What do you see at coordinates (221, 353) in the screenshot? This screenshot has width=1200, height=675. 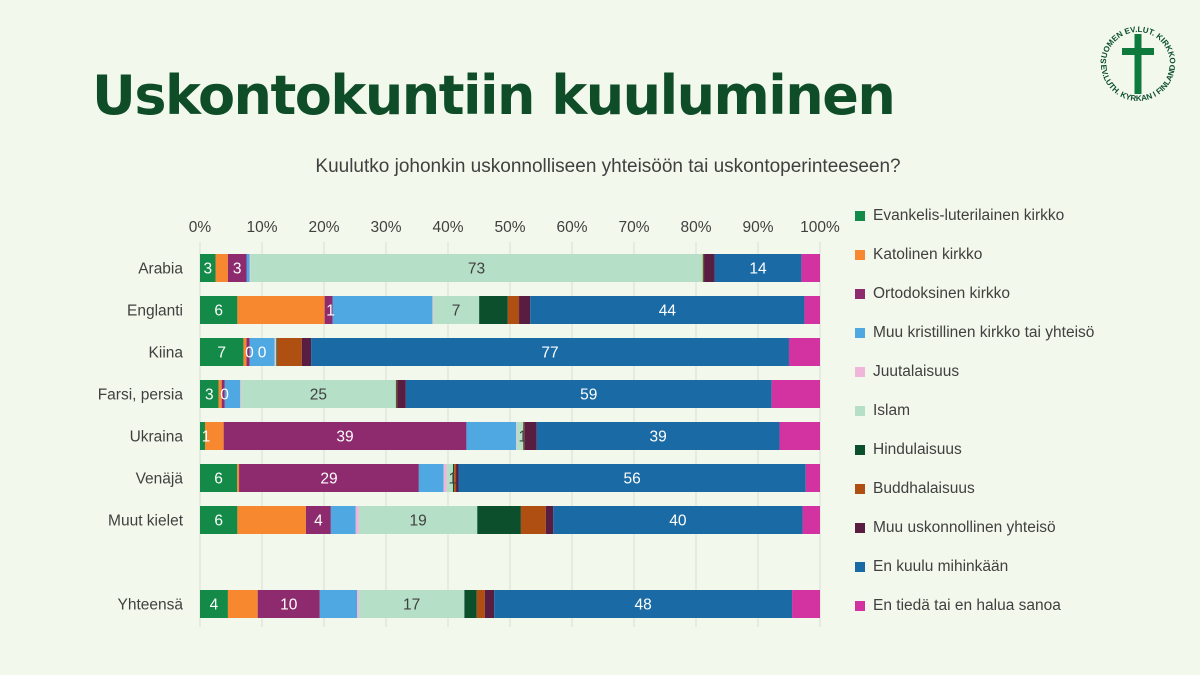 I see `data-label: 7` at bounding box center [221, 353].